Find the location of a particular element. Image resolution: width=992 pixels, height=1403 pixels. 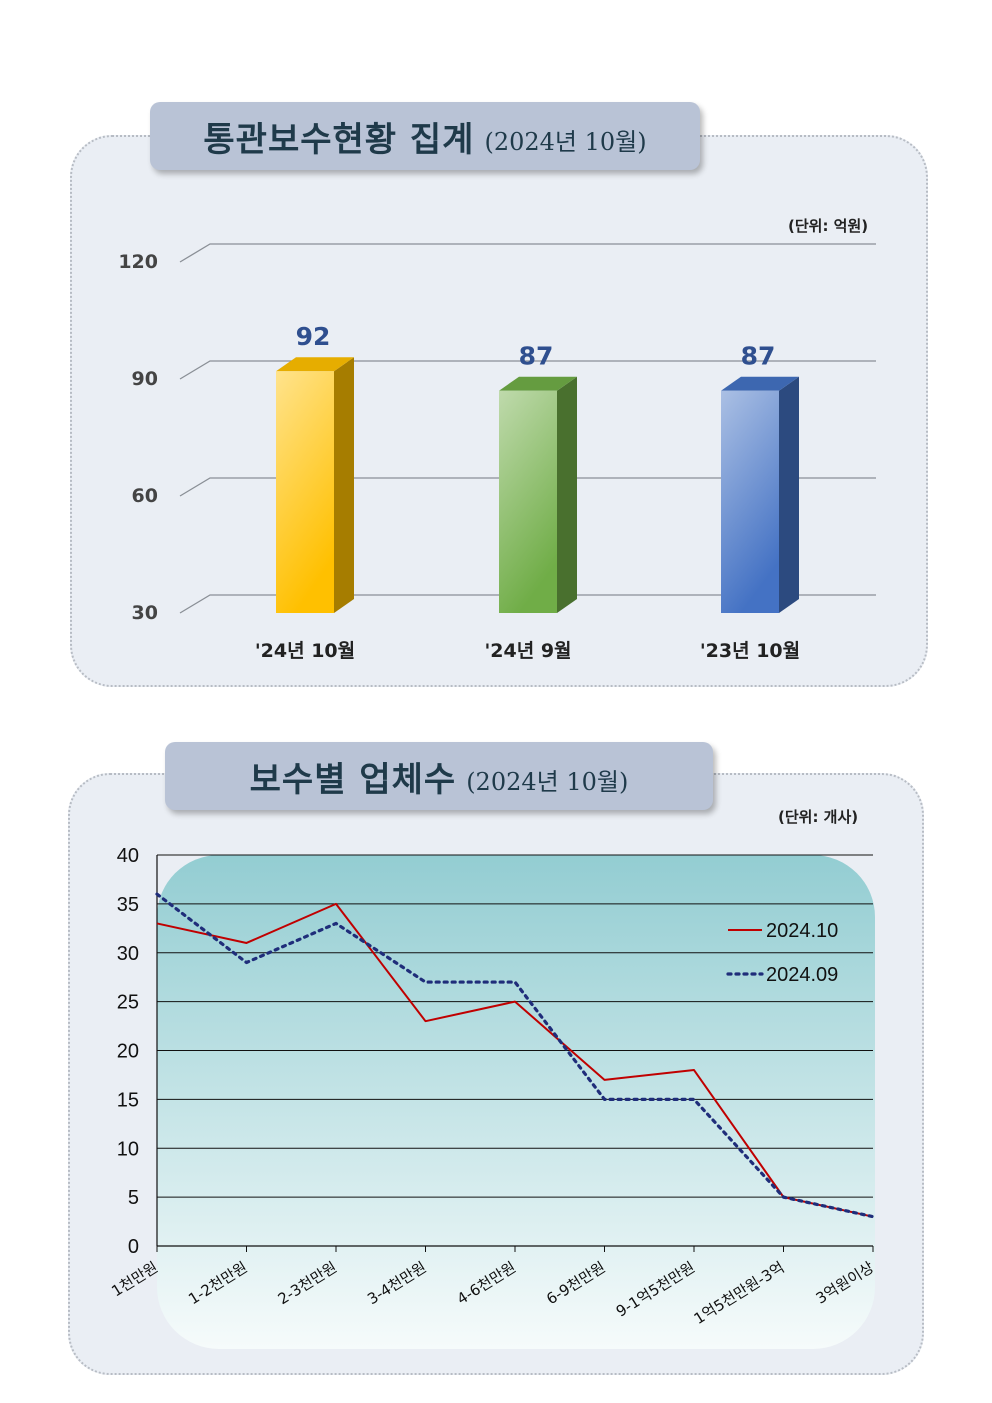

x-category-label: '23년 10월 is located at coordinates (750, 651).